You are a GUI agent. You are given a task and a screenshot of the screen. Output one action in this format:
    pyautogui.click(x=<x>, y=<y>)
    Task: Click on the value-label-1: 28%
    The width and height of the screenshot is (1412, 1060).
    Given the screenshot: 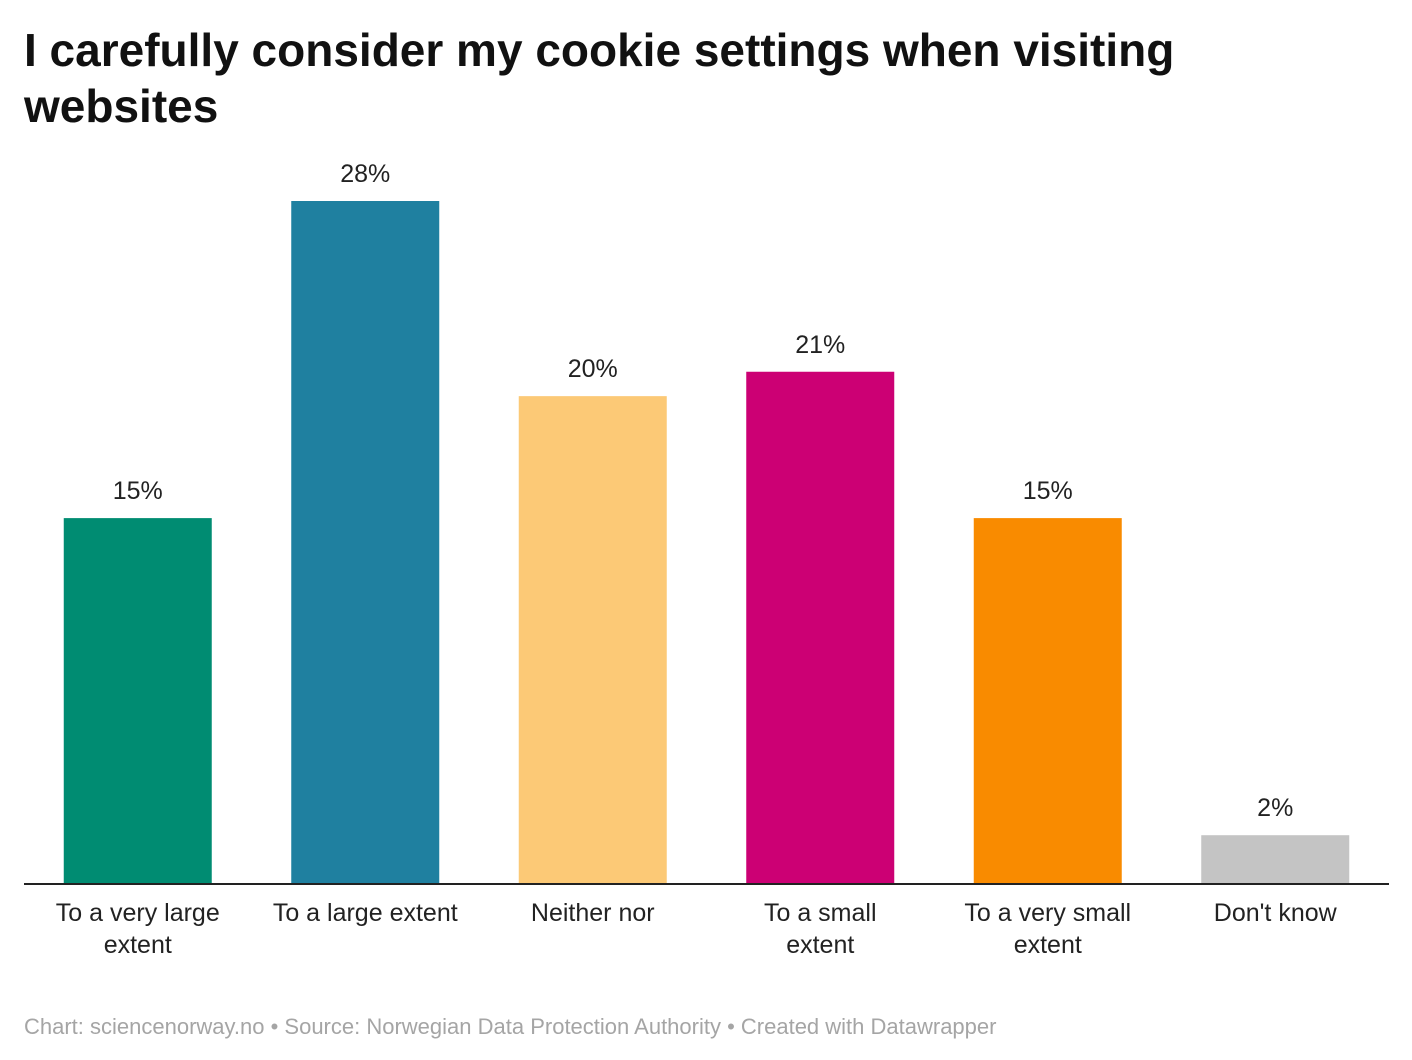 What is the action you would take?
    pyautogui.click(x=365, y=174)
    